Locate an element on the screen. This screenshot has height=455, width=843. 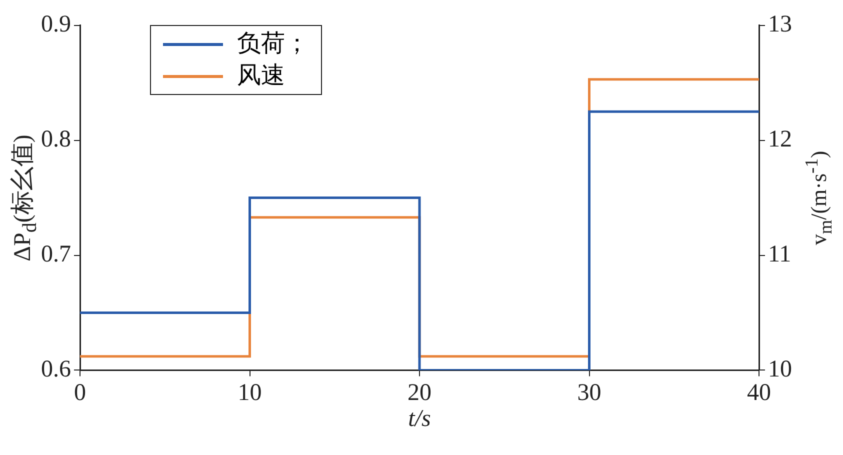
x-axis-title: t/s is located at coordinates (419, 420).